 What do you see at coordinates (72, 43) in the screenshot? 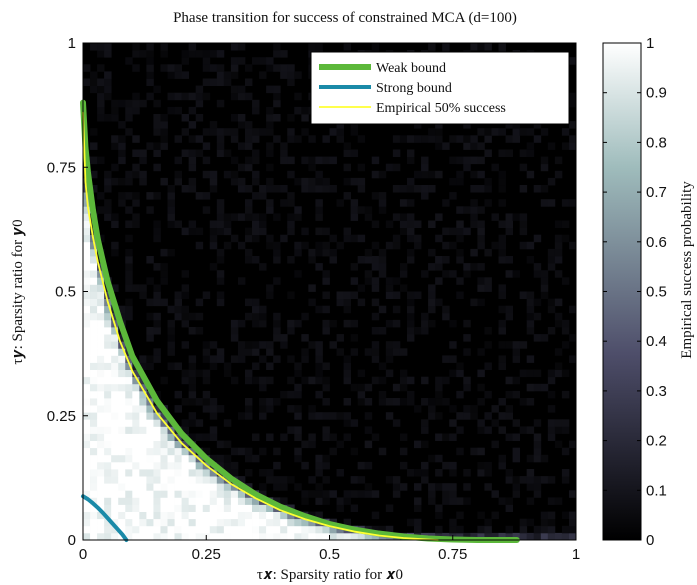
I see `y-tick-label: 1` at bounding box center [72, 43].